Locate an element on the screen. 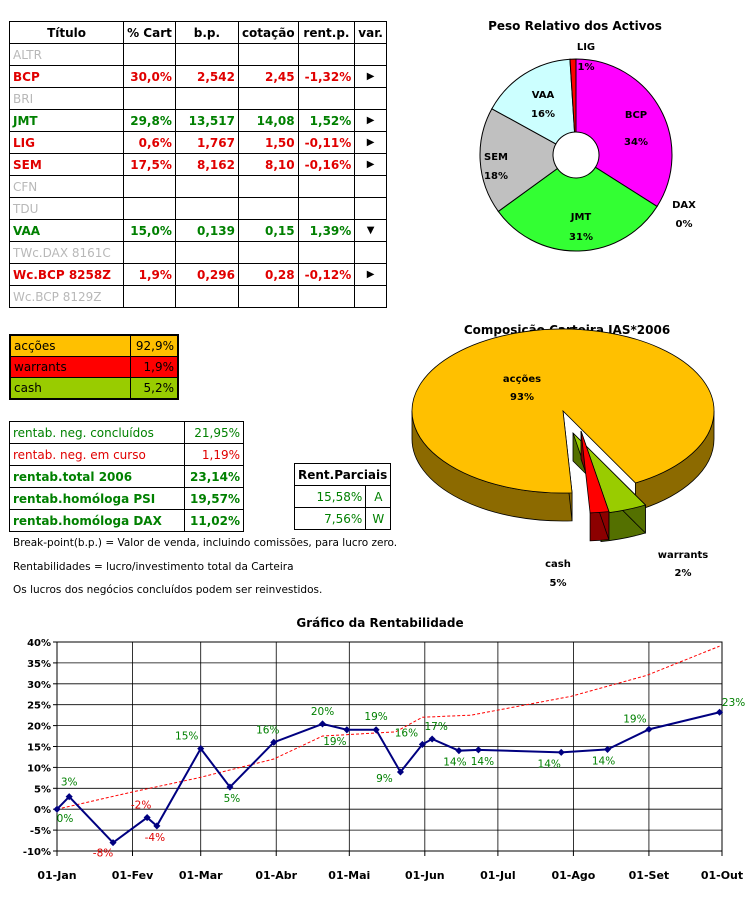 The image size is (755, 900). column-header: Título is located at coordinates (66, 32).